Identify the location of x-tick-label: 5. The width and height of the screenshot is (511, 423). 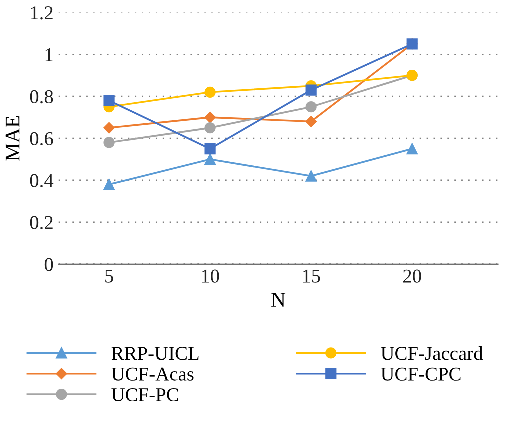
(110, 276).